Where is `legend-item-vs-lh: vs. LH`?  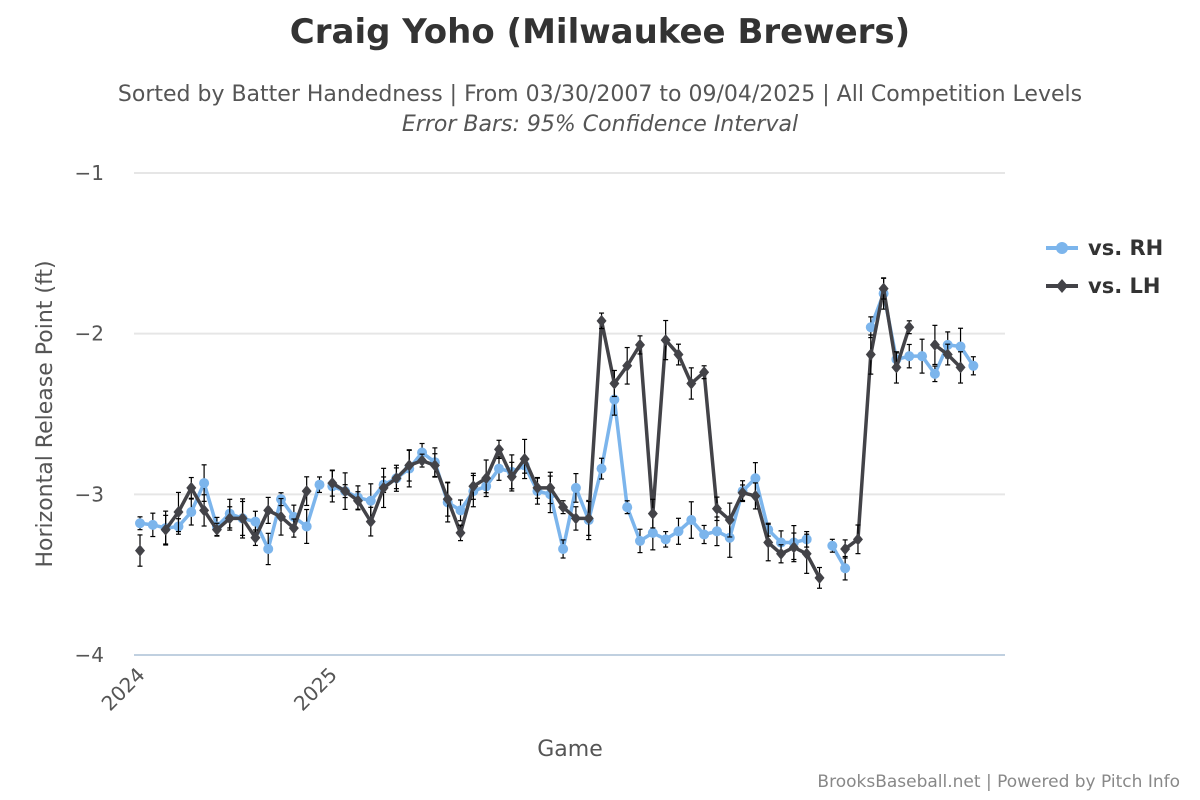 legend-item-vs-lh: vs. LH is located at coordinates (1103, 286).